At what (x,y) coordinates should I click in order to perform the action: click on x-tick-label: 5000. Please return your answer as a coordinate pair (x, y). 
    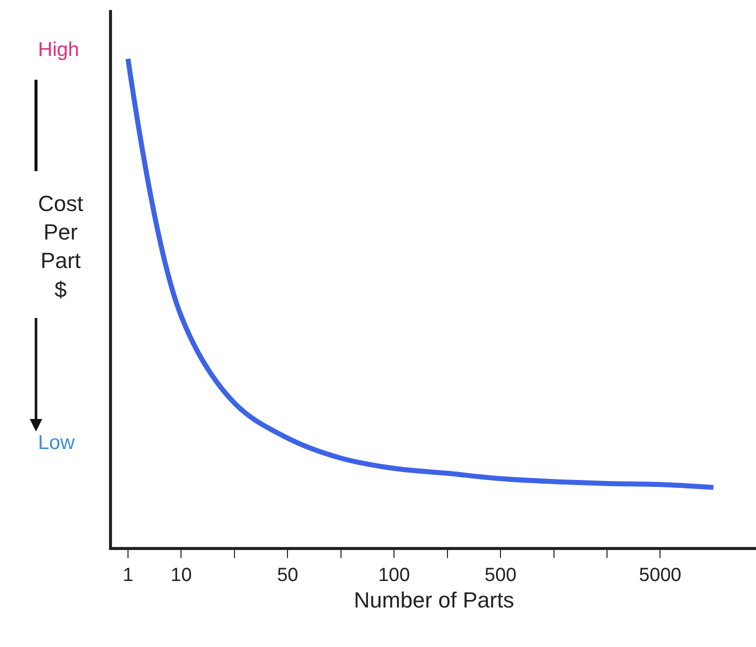
    Looking at the image, I should click on (660, 575).